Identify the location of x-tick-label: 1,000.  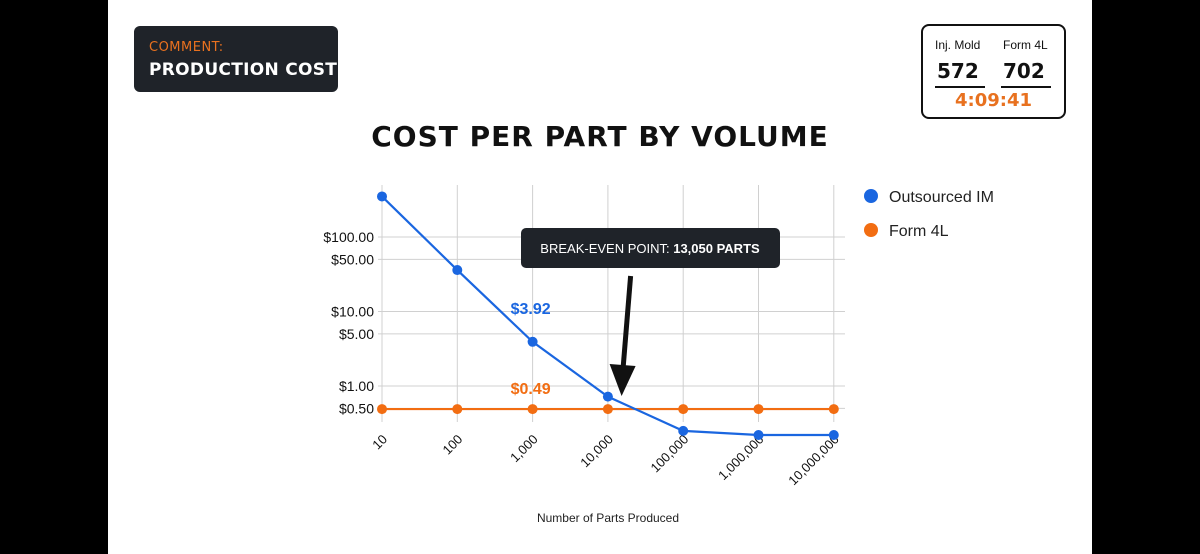
(524, 449).